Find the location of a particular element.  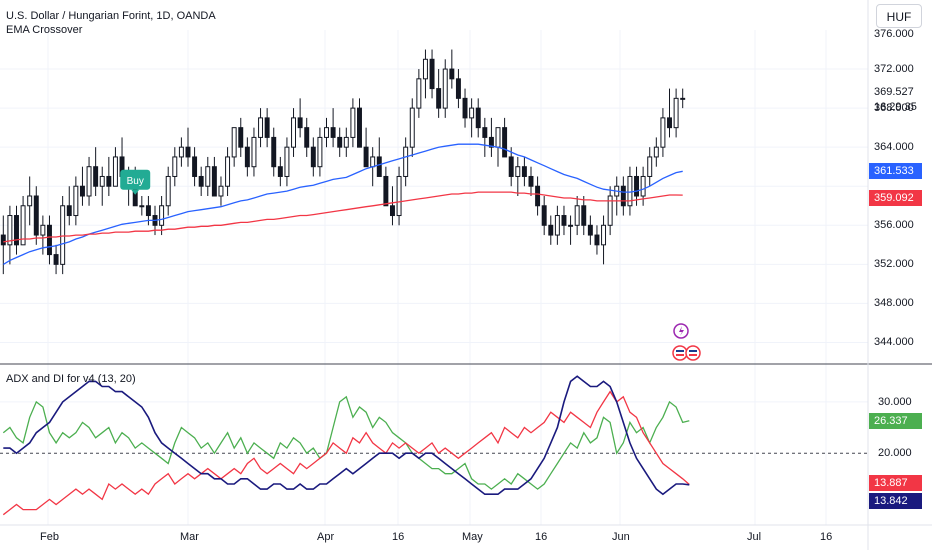

lightning-glyph is located at coordinates (681, 331).